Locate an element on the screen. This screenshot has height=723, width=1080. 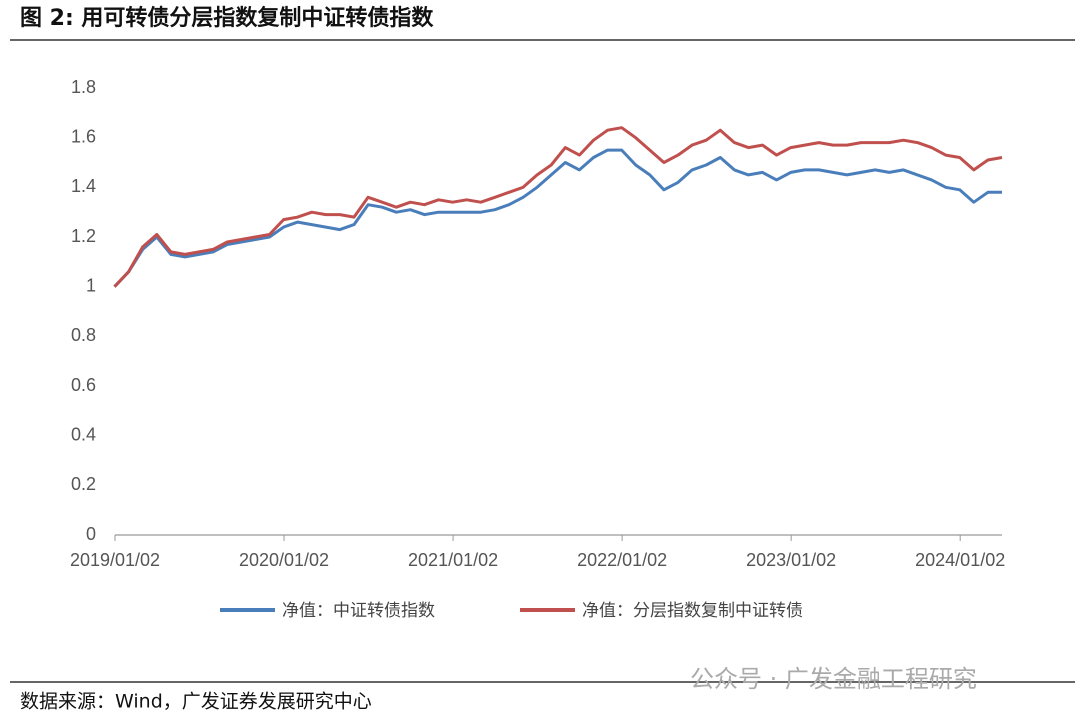
source: 数据来源：Wind，广发证券发展研究中心 is located at coordinates (196, 702).